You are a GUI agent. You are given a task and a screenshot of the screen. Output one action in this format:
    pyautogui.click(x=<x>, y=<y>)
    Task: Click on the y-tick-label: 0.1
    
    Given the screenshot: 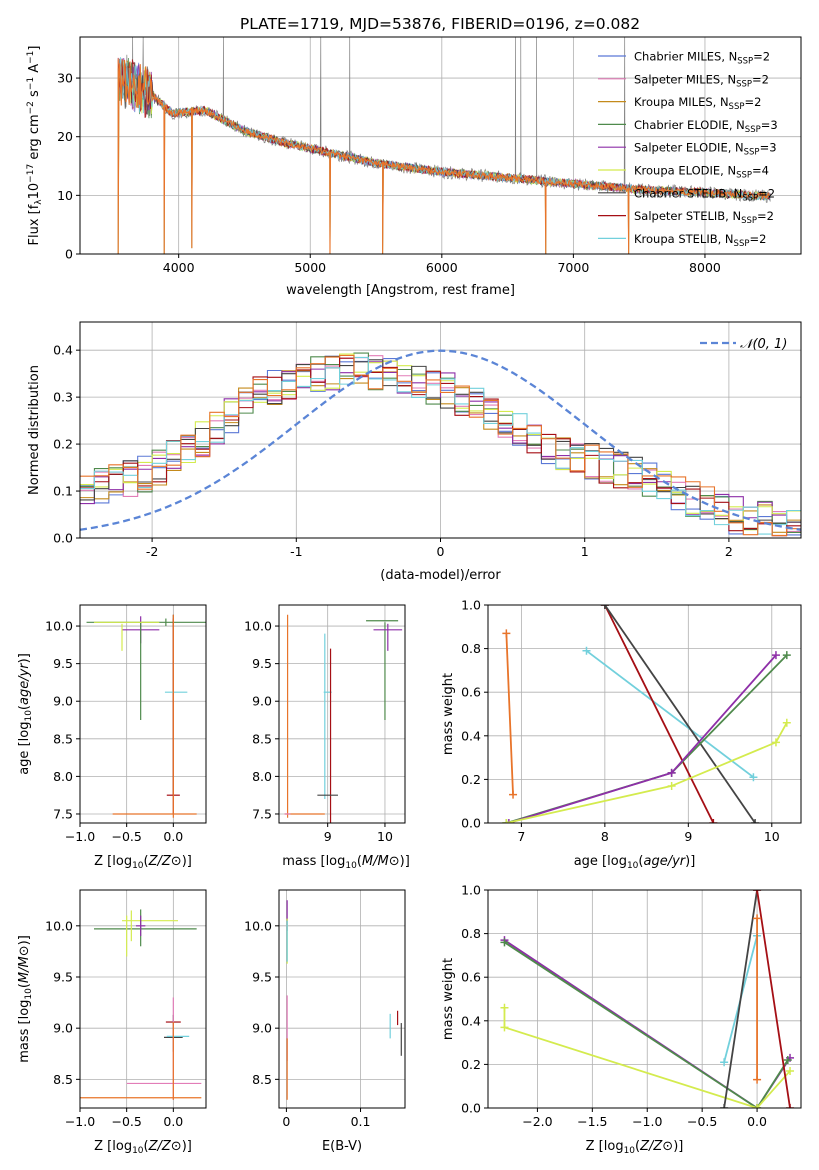 What is the action you would take?
    pyautogui.click(x=63, y=491)
    